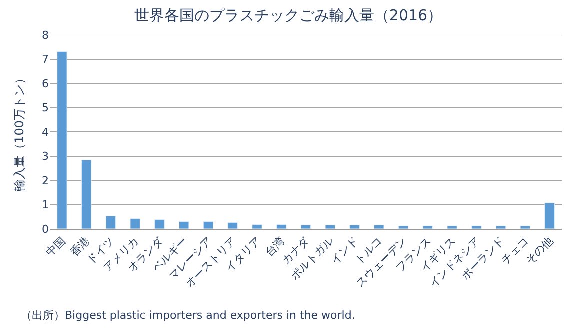  Describe the element at coordinates (45, 108) in the screenshot. I see `y-tick-label: 5` at that location.